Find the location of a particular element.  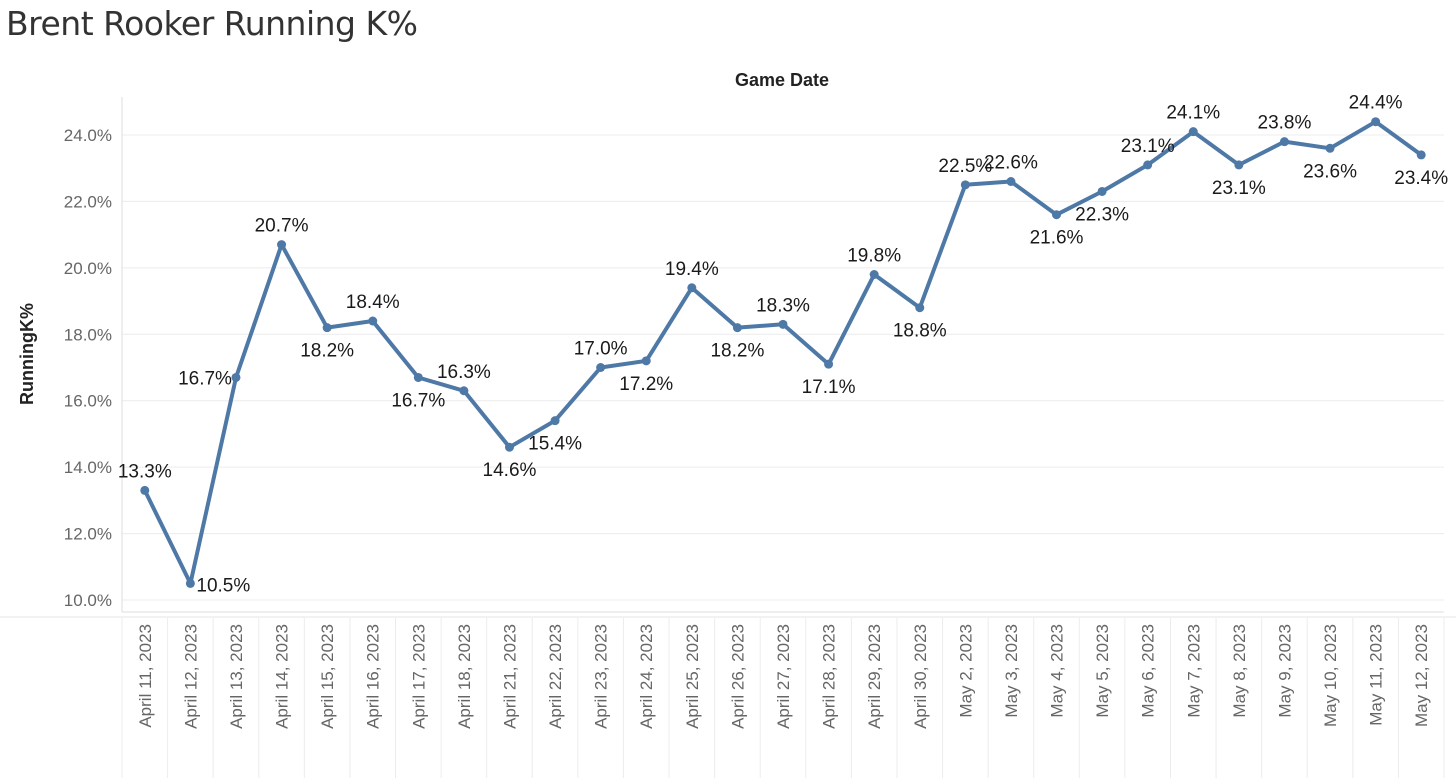

y-tick-label: 14.0% is located at coordinates (88, 467).